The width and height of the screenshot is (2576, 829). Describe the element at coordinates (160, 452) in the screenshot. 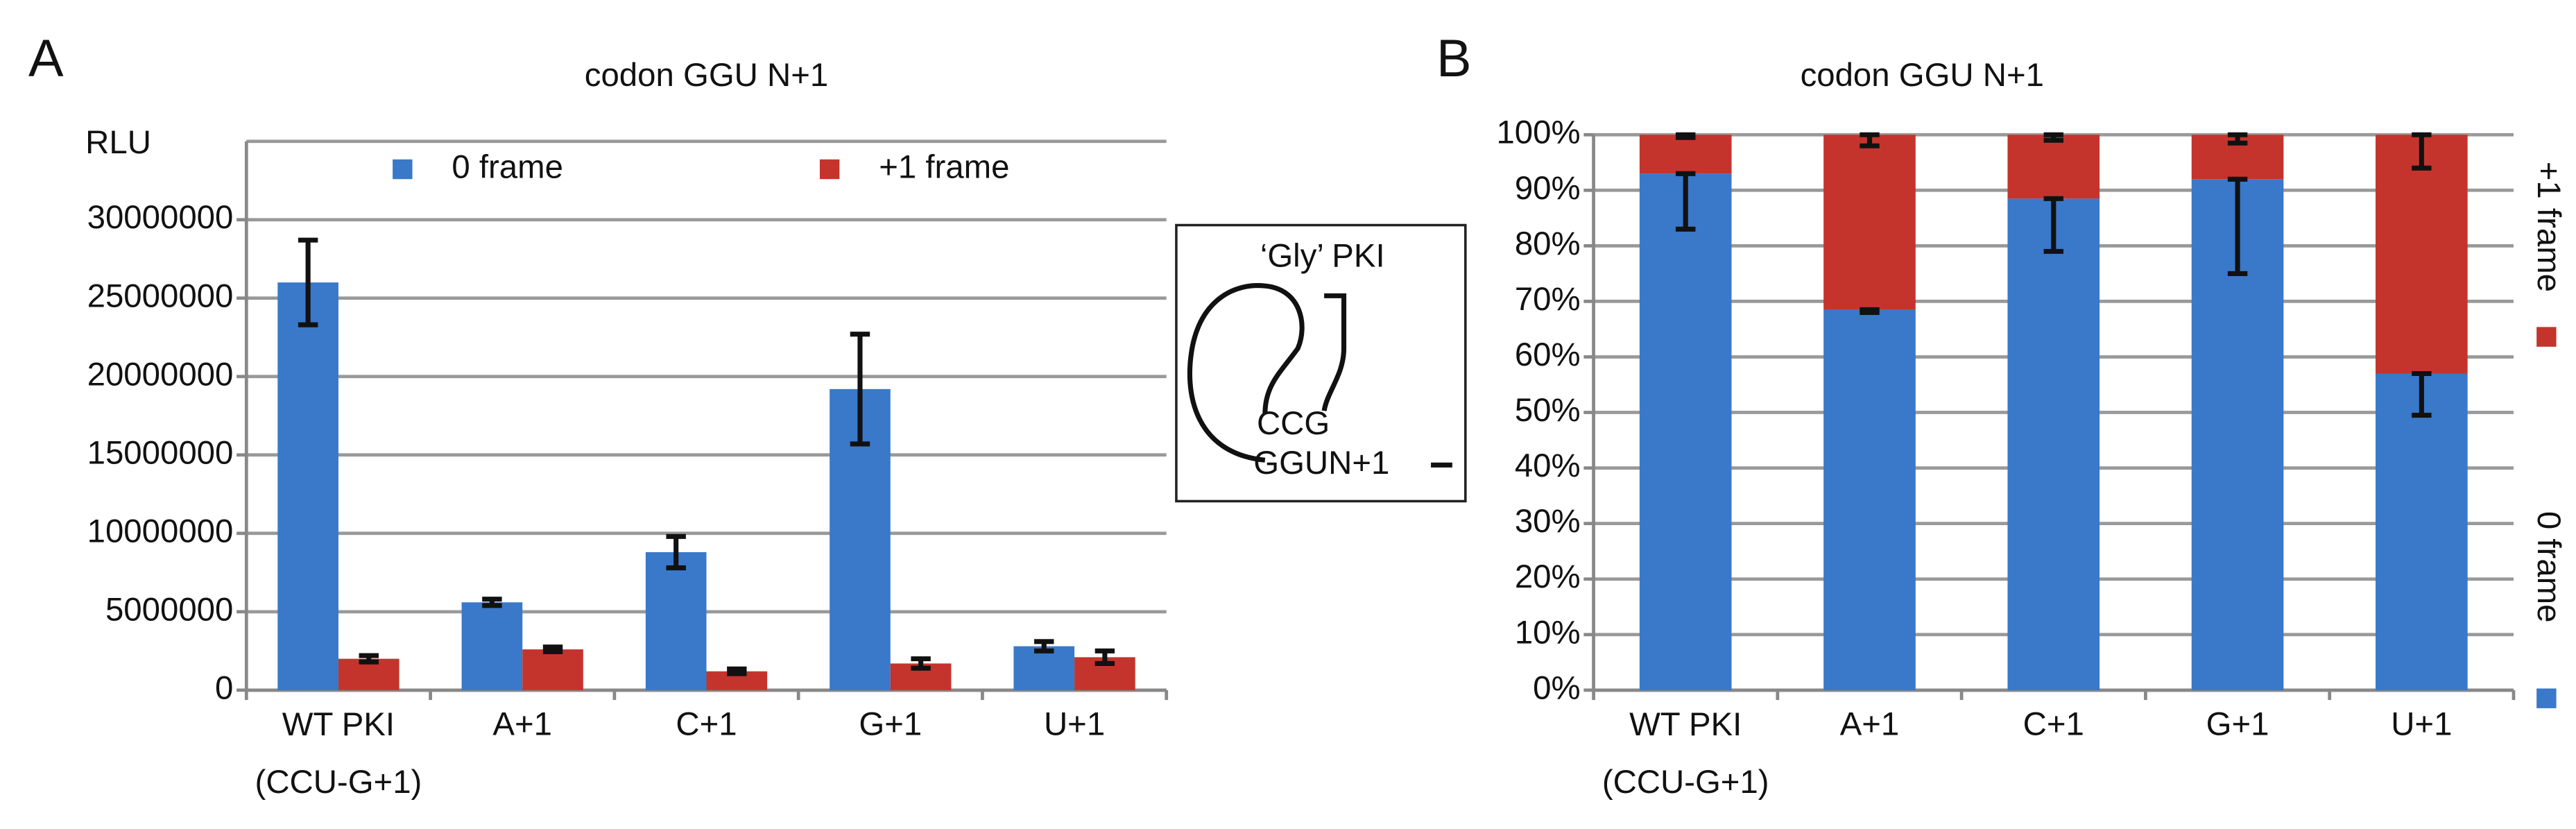

I see `y-tick-label: 15000000` at that location.